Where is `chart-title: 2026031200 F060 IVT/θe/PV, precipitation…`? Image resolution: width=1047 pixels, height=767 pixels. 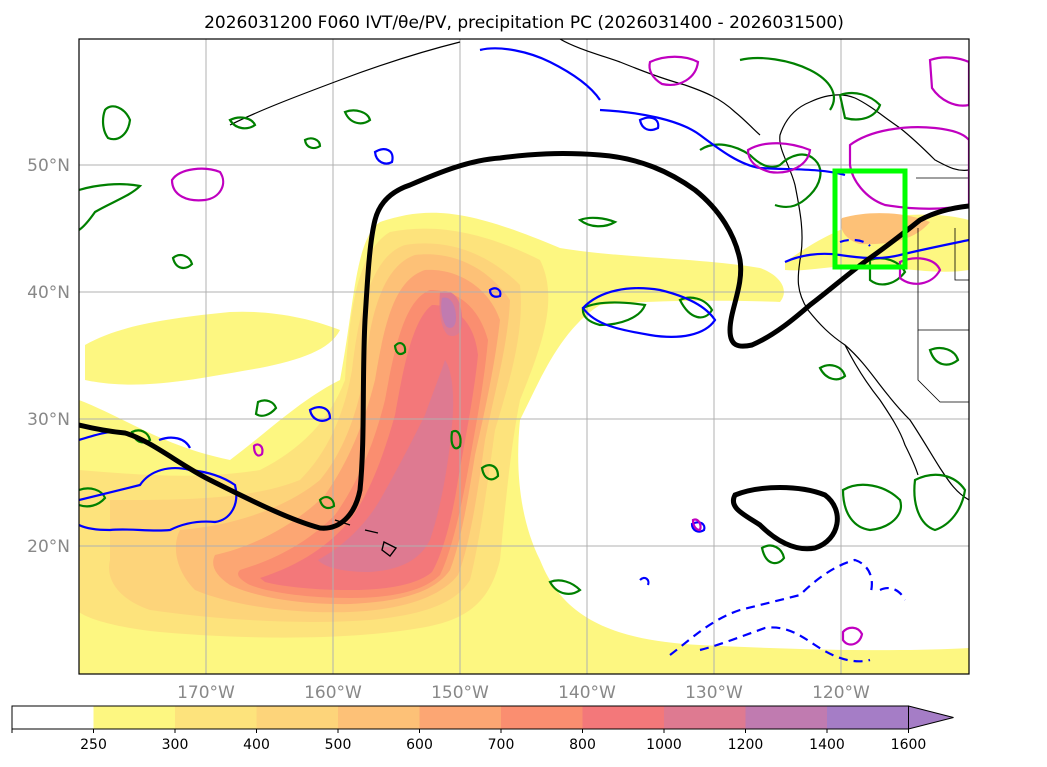 chart-title: 2026031200 F060 IVT/θe/PV, precipitation… is located at coordinates (524, 23).